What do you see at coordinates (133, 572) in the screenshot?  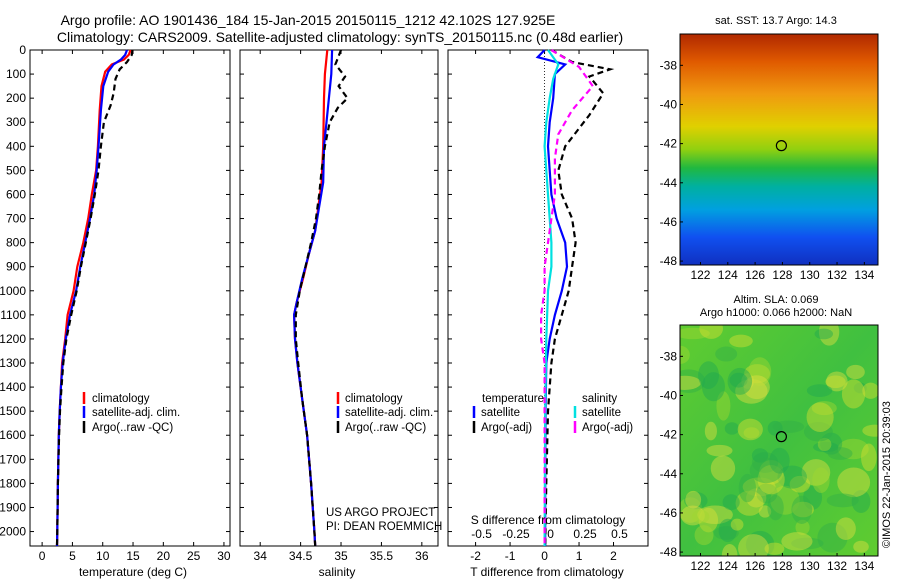 I see `temperature-xlabel: temperature (deg C)` at bounding box center [133, 572].